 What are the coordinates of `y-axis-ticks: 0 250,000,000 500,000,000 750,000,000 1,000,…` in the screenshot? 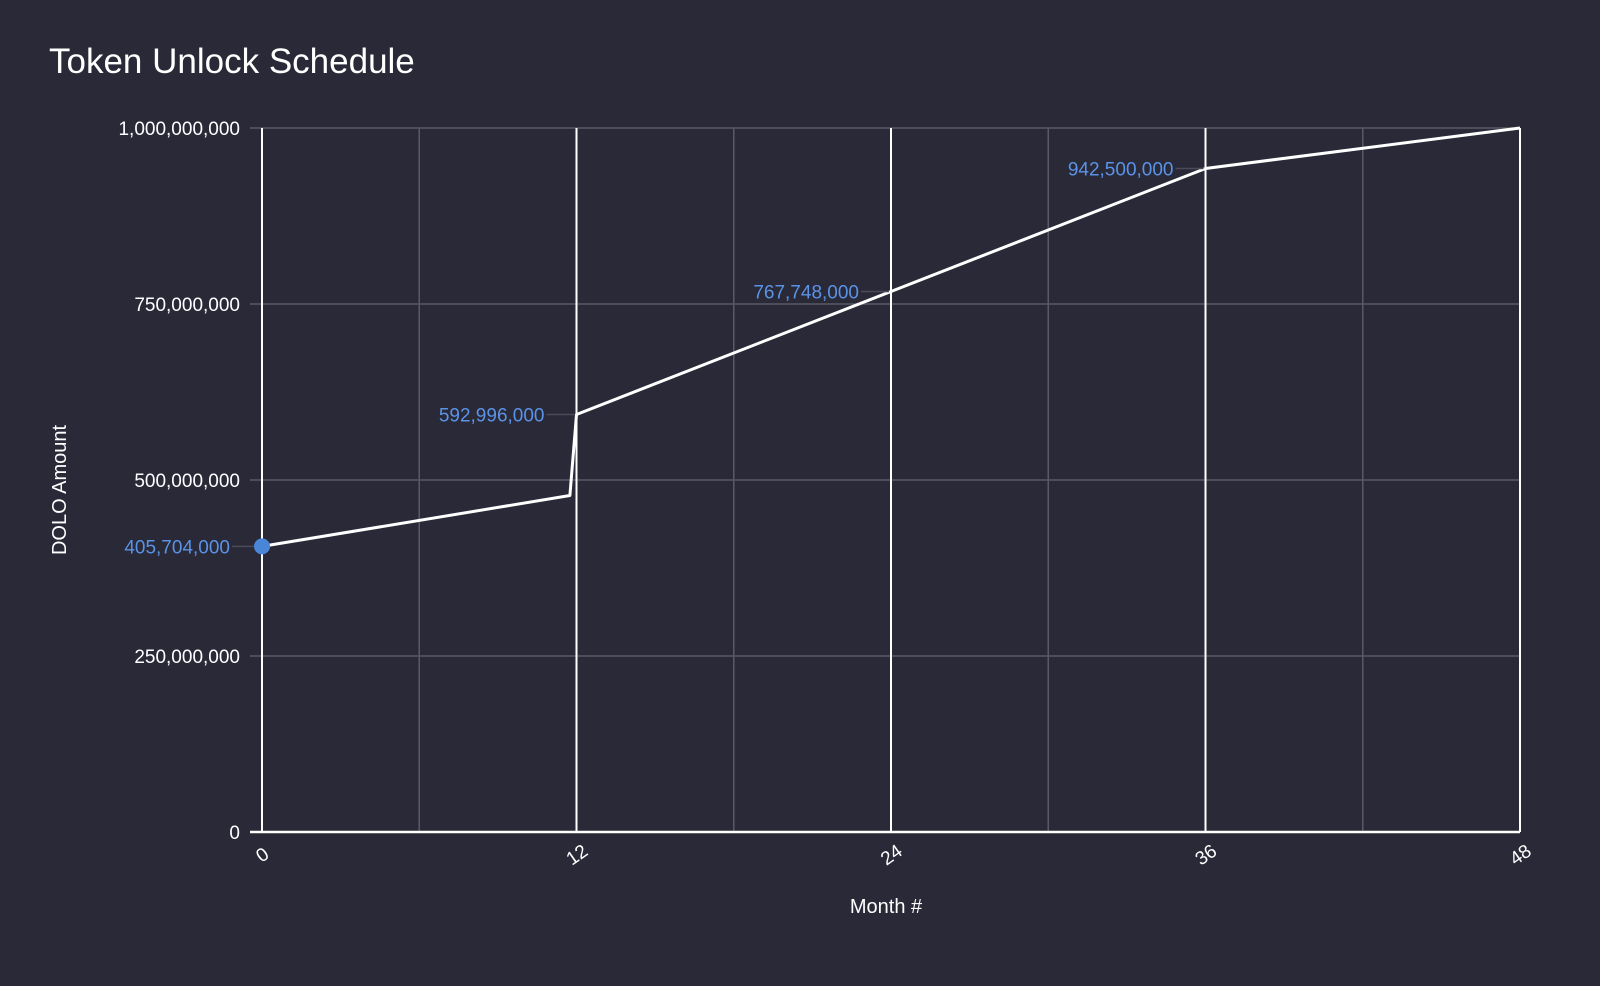 It's located at (179, 481).